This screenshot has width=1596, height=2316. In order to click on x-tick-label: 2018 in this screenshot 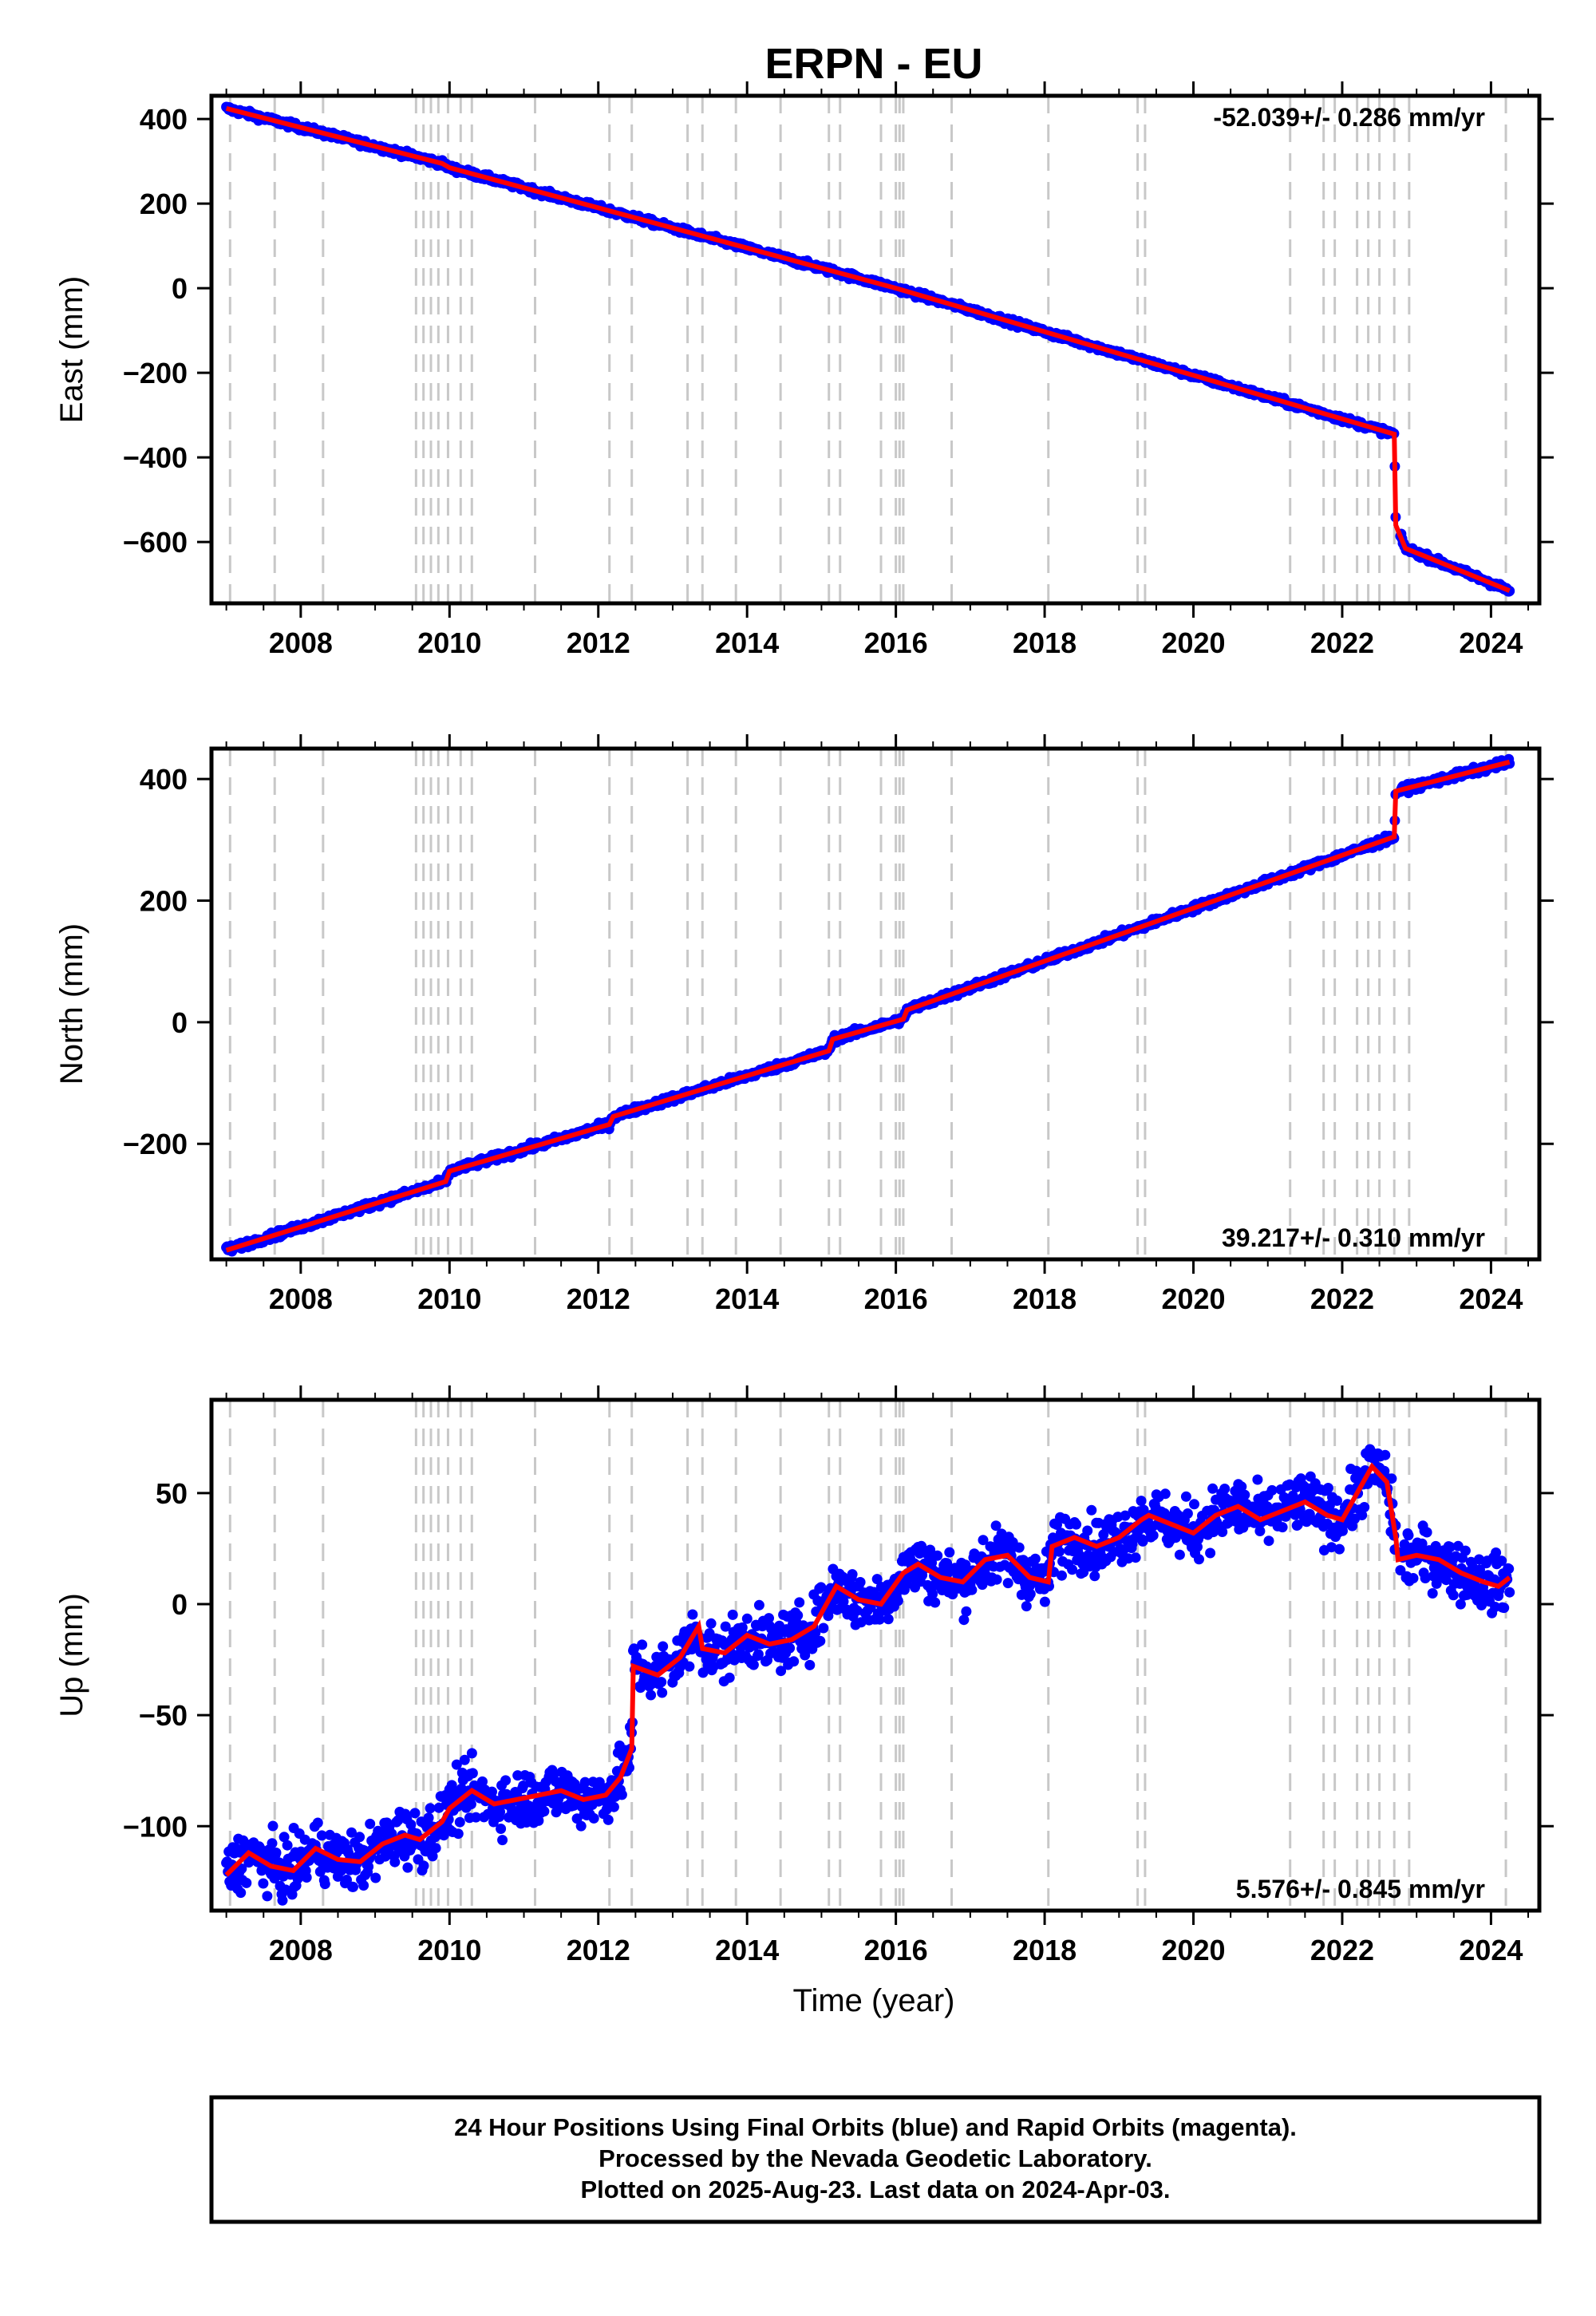, I will do `click(1045, 1298)`.